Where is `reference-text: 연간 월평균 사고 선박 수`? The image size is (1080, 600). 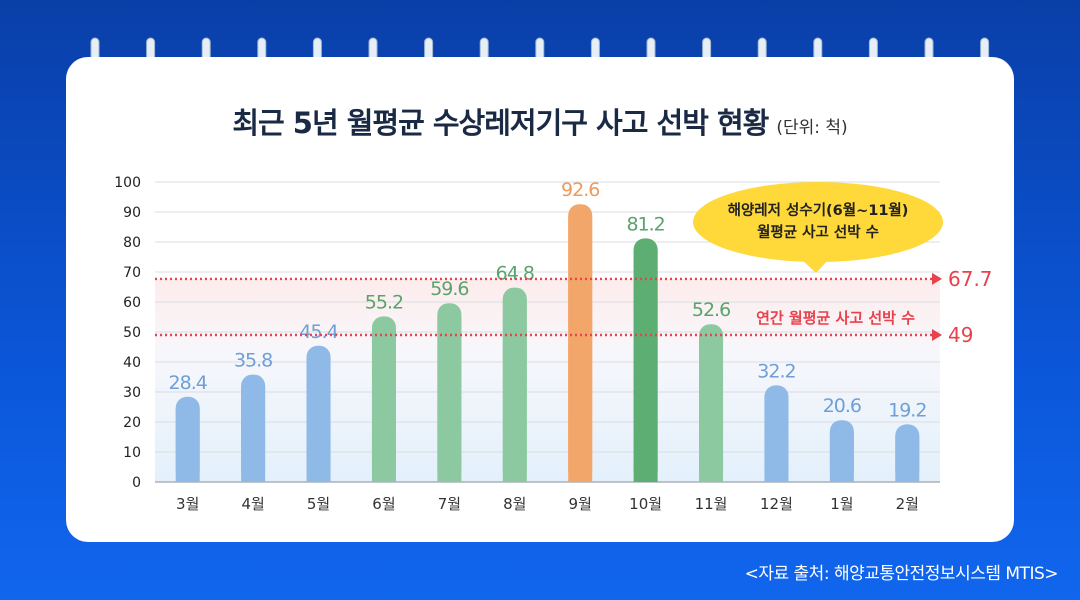 reference-text: 연간 월평균 사고 선박 수 is located at coordinates (835, 318).